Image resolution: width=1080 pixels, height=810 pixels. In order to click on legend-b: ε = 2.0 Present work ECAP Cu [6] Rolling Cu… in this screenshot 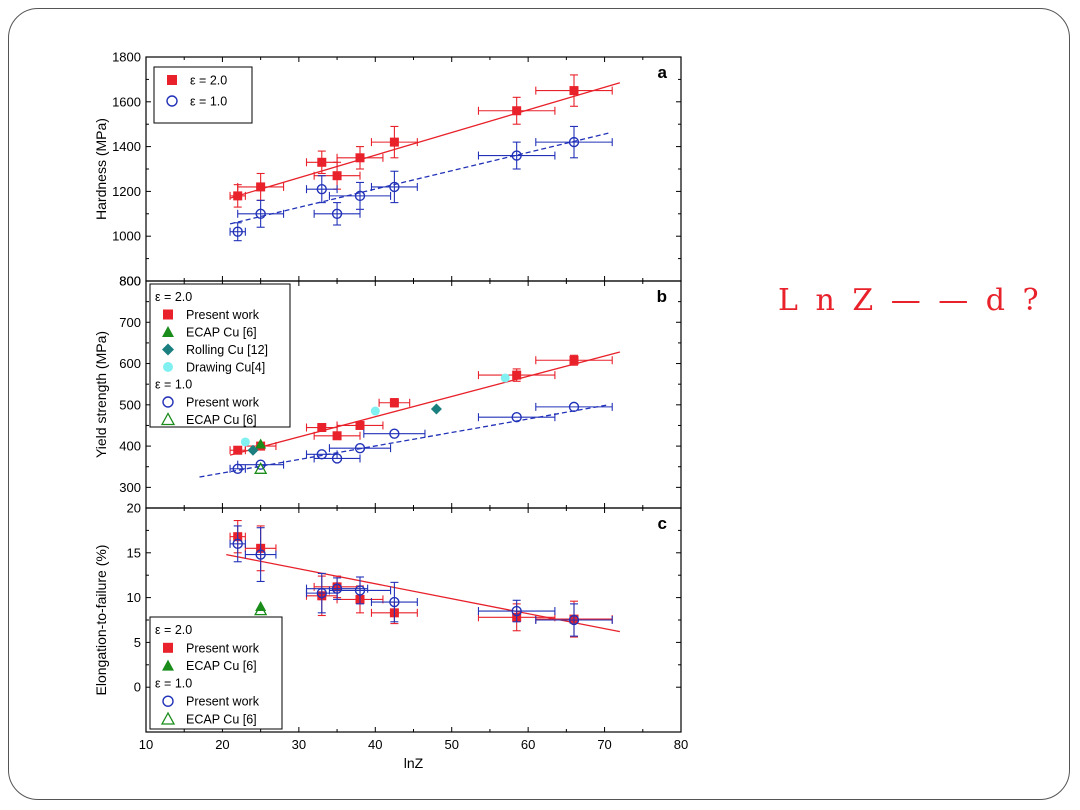, I will do `click(220, 355)`.